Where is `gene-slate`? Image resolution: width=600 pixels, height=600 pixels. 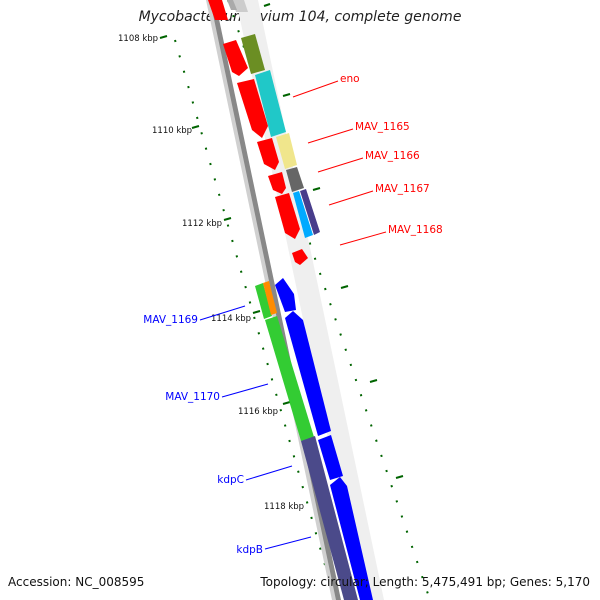 gene-slate is located at coordinates (329, 518).